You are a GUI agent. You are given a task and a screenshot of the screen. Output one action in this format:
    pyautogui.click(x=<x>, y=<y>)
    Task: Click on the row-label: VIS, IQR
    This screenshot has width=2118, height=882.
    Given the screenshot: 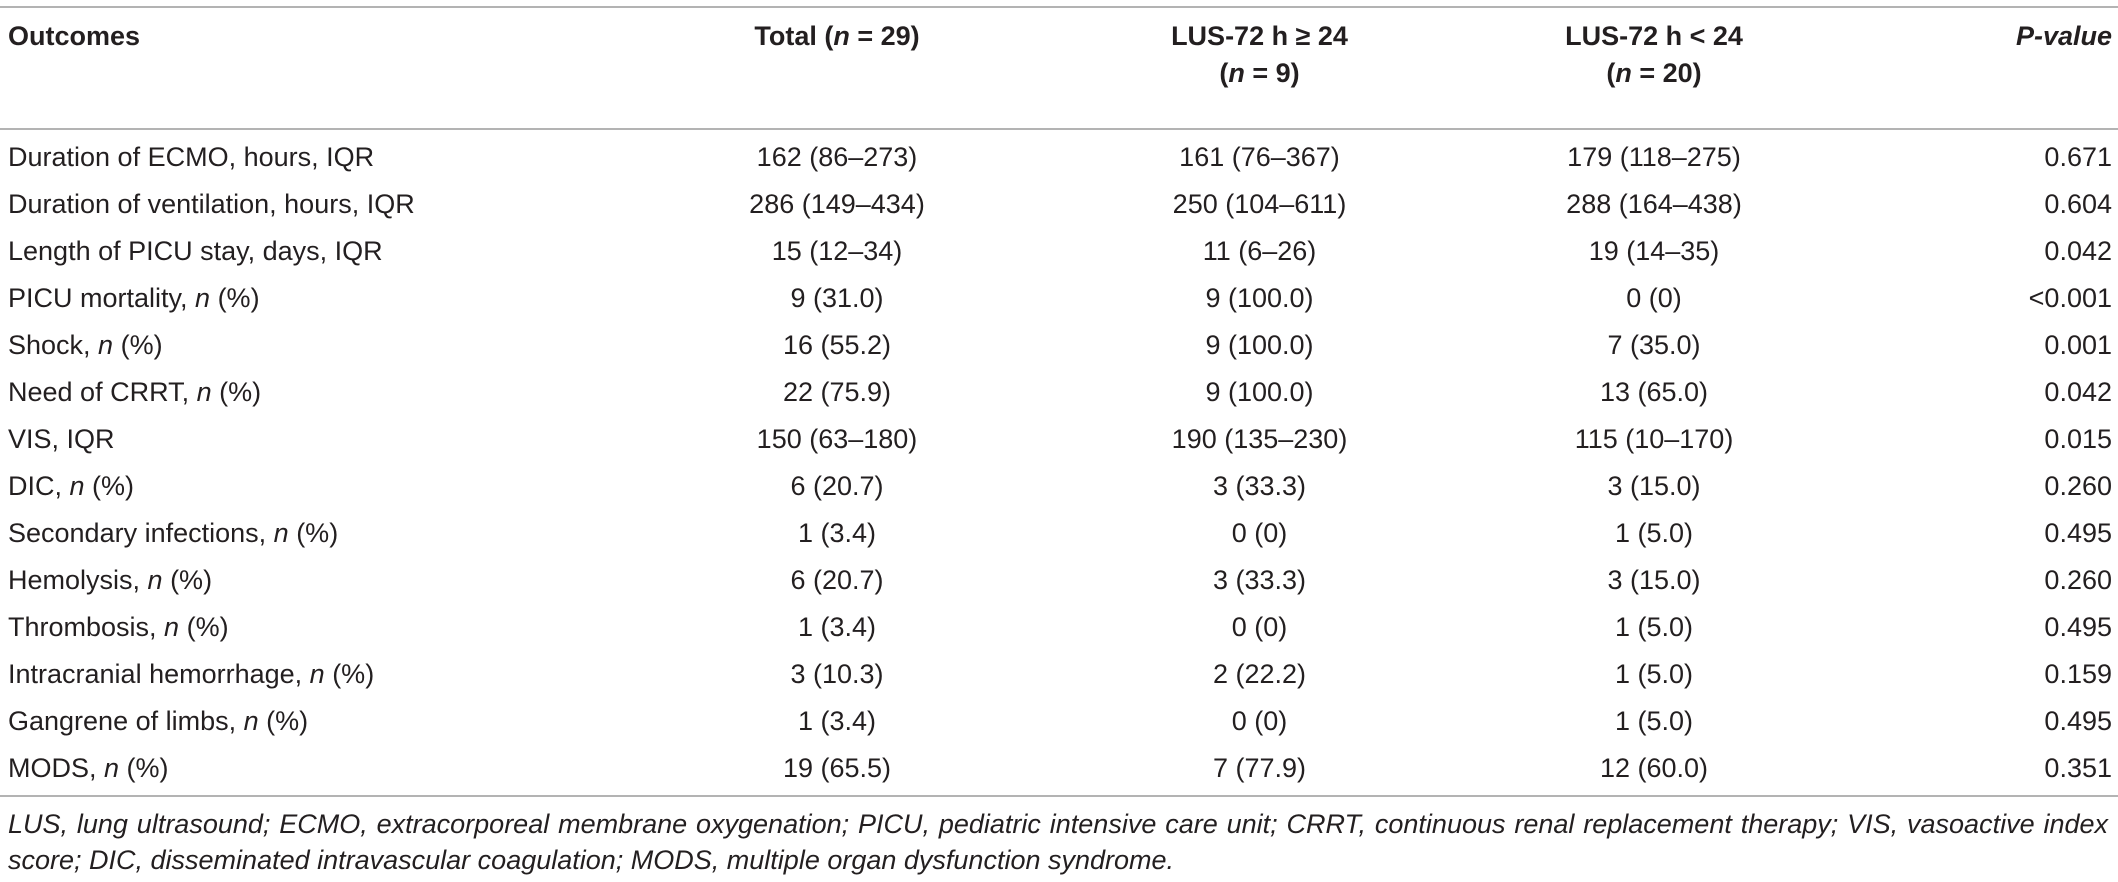 What is the action you would take?
    pyautogui.click(x=61, y=439)
    